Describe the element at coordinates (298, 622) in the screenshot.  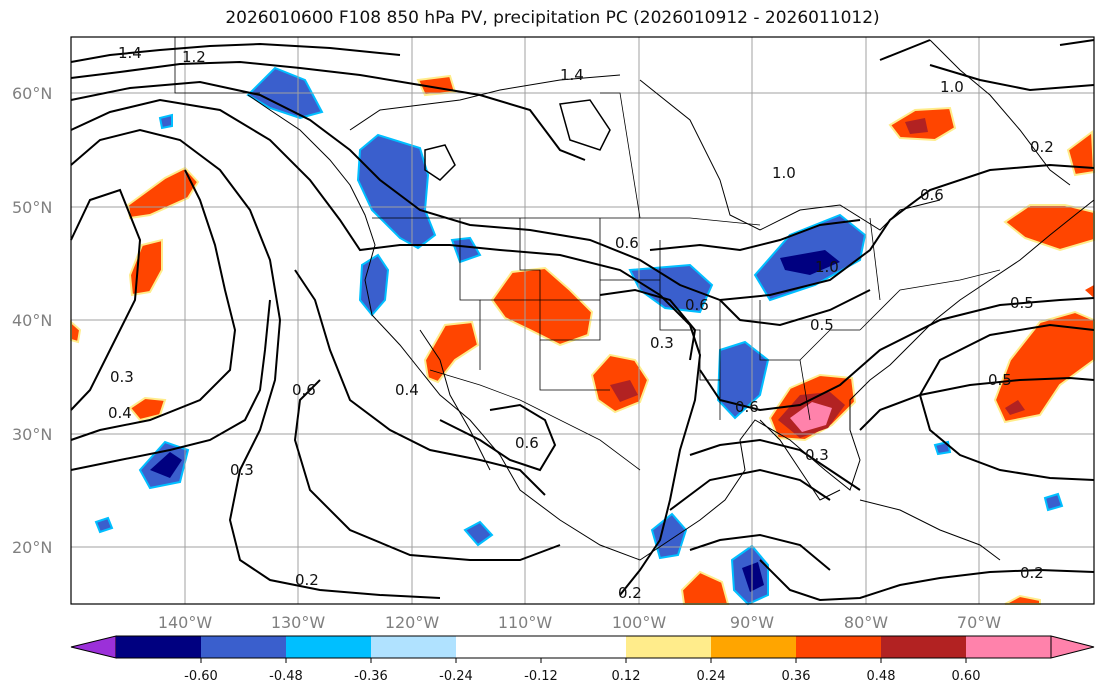
I see `lon-label: 130°W` at that location.